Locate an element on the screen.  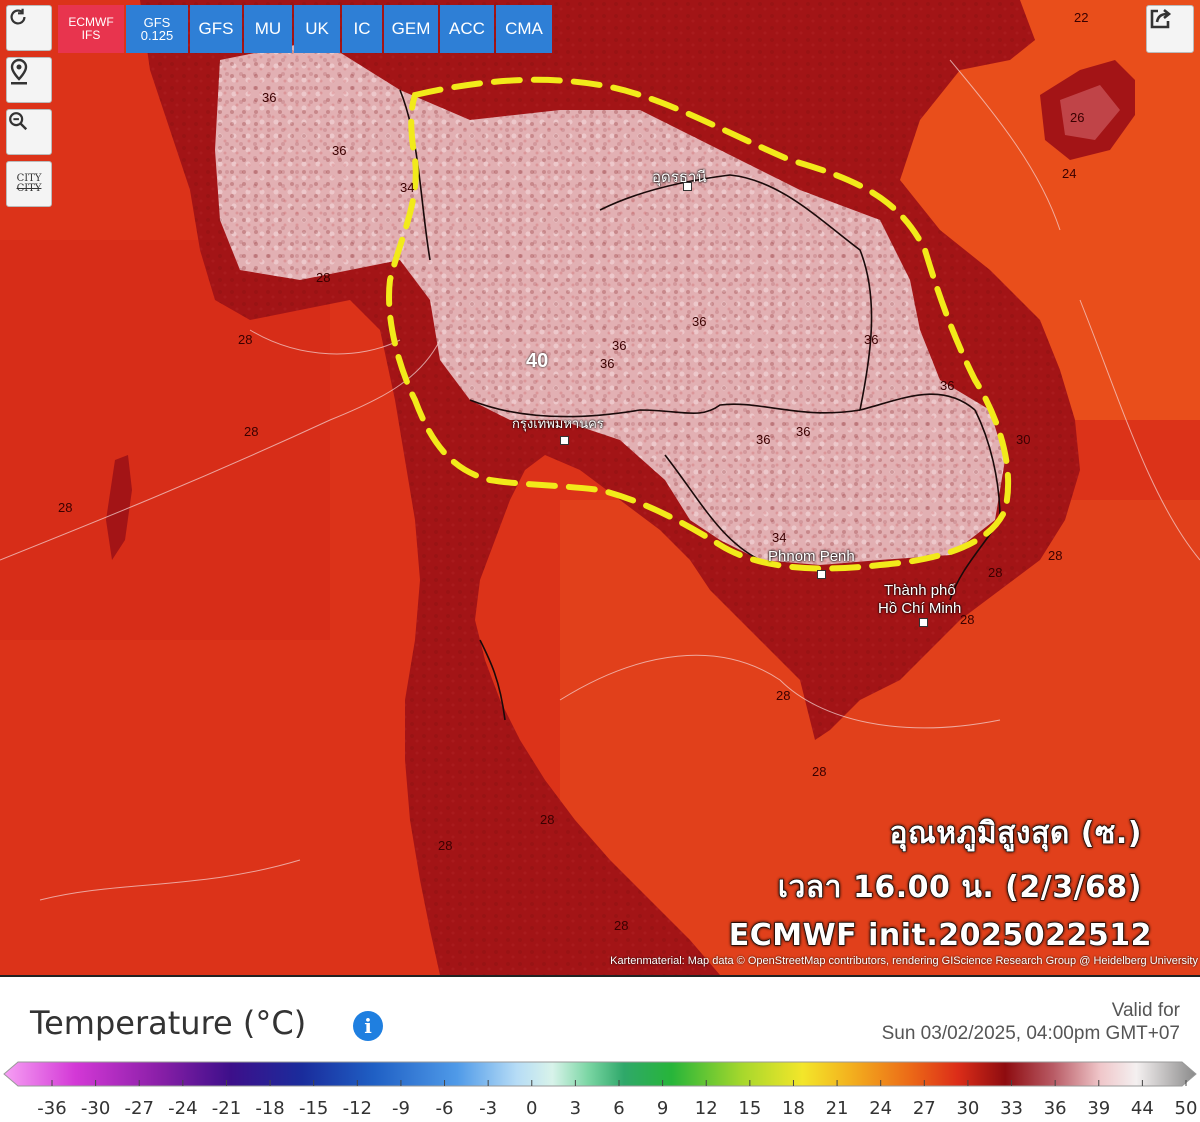
scale-tick-label: 24 is located at coordinates (881, 1108).